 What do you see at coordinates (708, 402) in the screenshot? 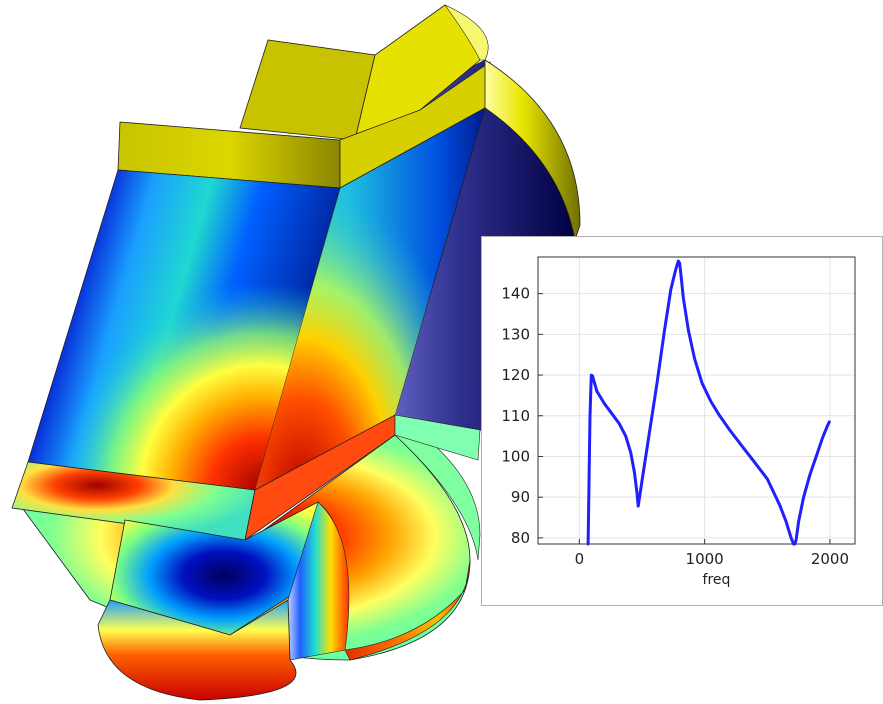
I see `series-line` at bounding box center [708, 402].